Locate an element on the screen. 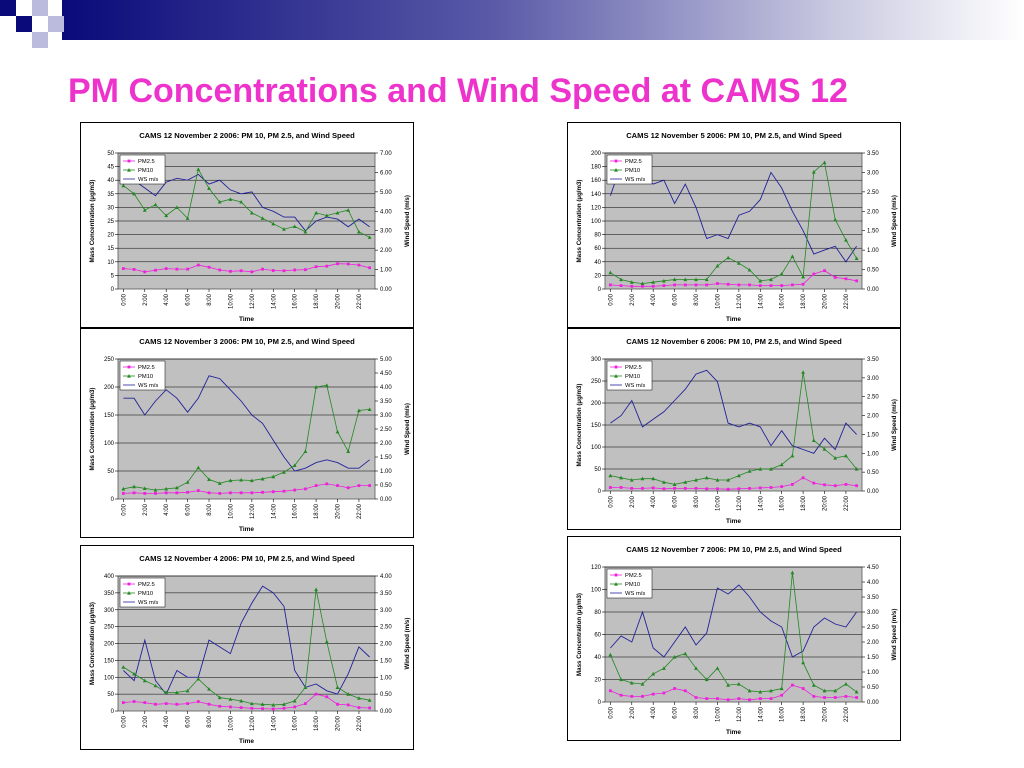  y2-tick-label: 4.50 is located at coordinates (386, 374).